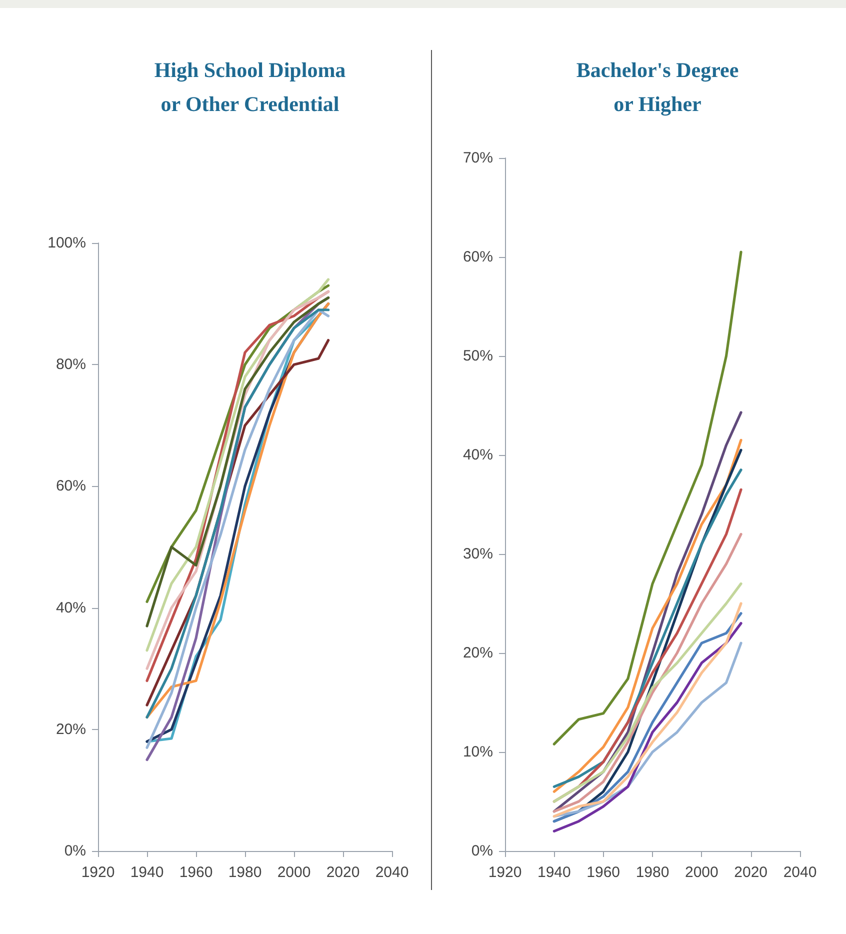 This screenshot has width=846, height=934. What do you see at coordinates (71, 365) in the screenshot?
I see `y-tick-label: 80%` at bounding box center [71, 365].